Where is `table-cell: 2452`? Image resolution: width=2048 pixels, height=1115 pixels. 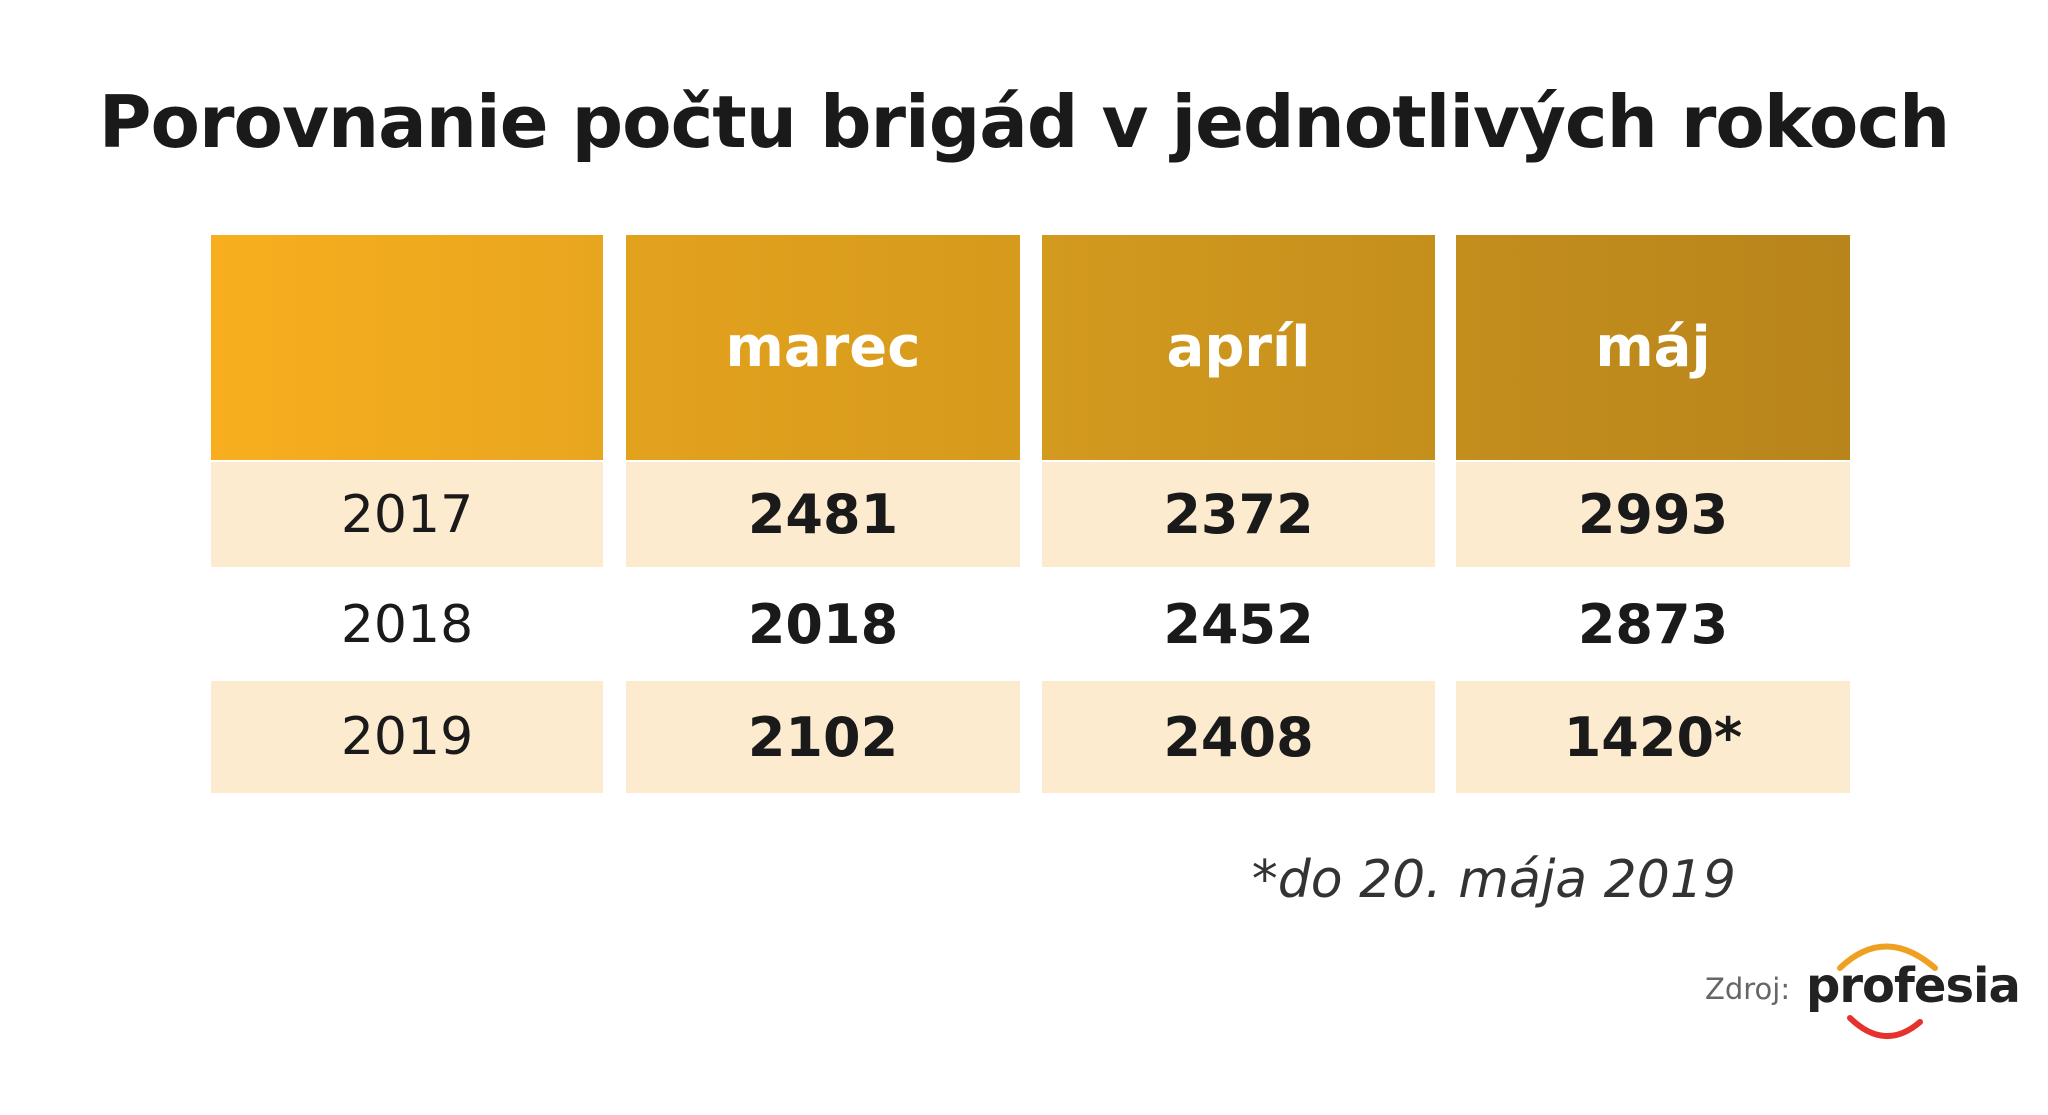
table-cell: 2452 is located at coordinates (1238, 624).